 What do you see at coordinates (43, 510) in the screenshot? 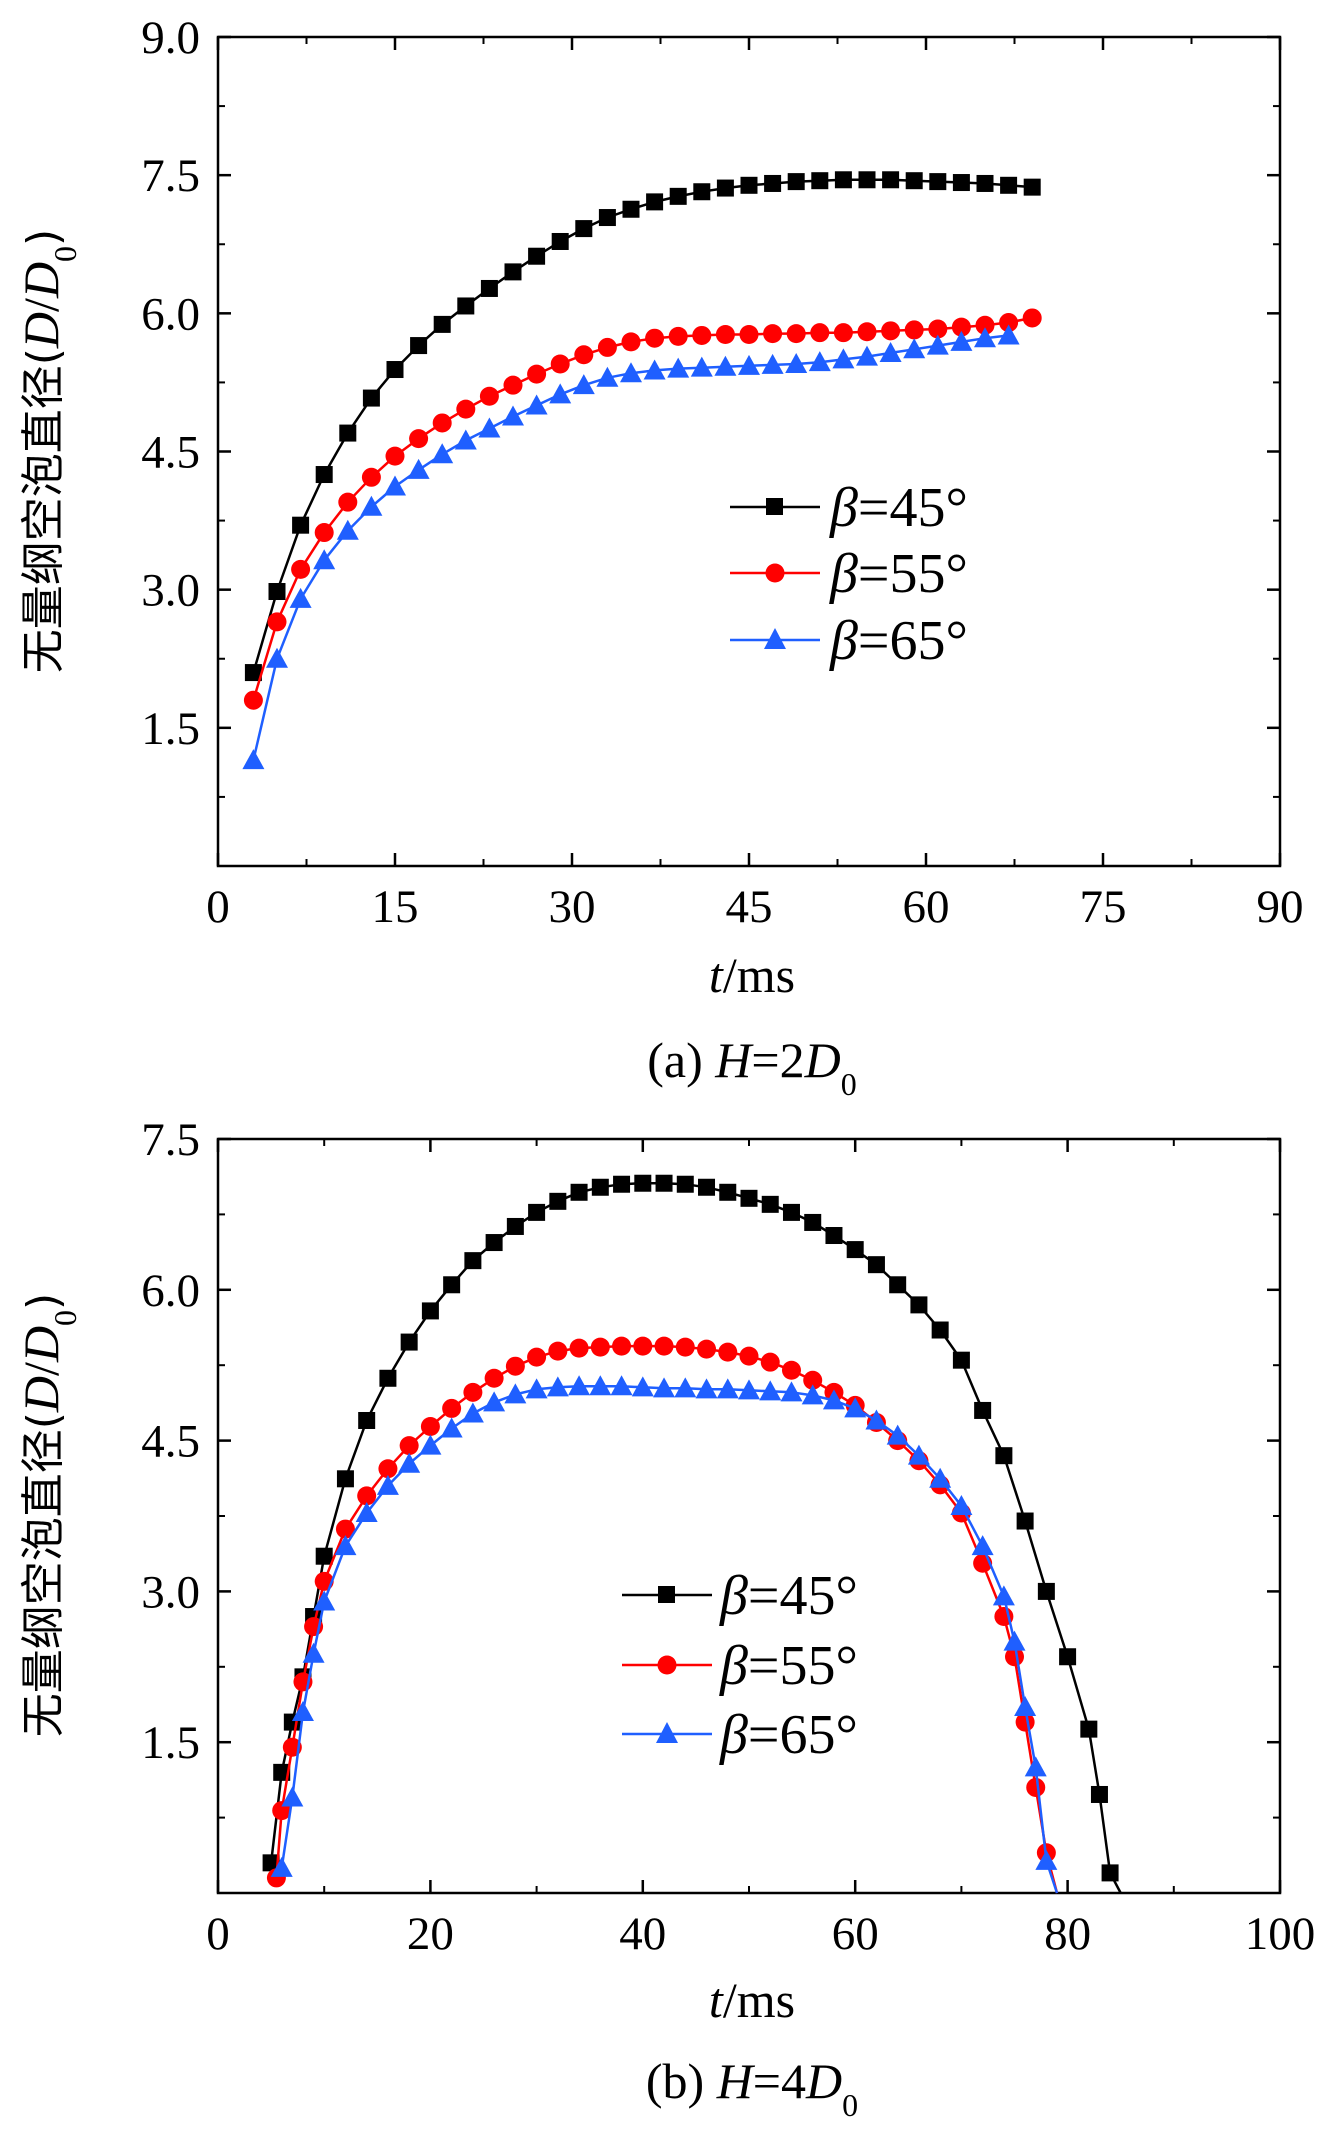
I see `y-axis-label-text: 无量纲空泡直径(` at bounding box center [43, 510].